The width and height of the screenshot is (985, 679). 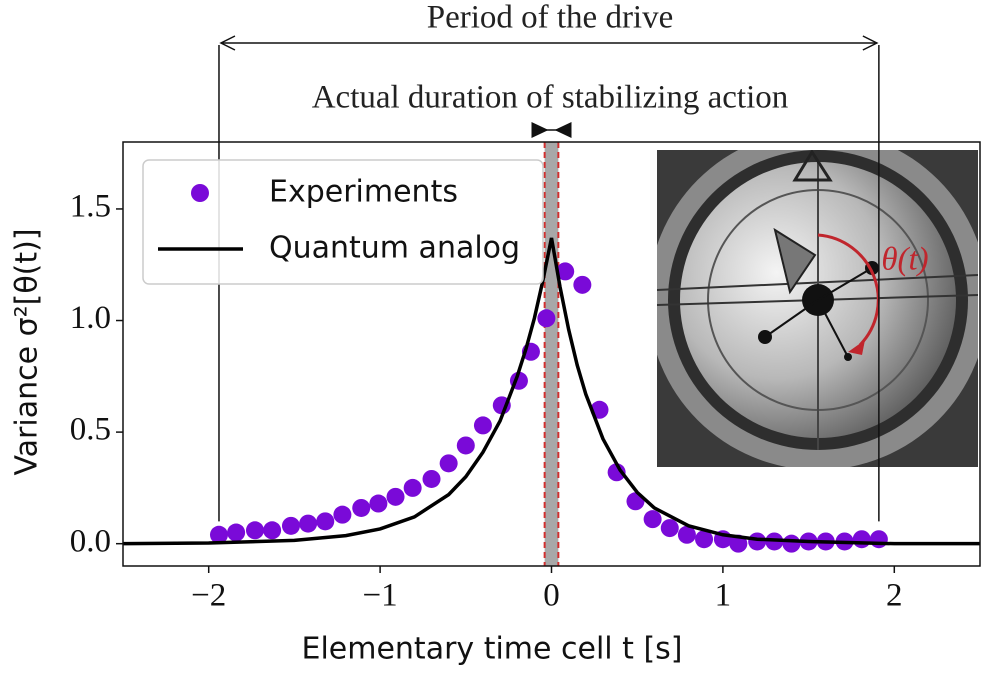 What do you see at coordinates (200, 193) in the screenshot?
I see `legend-marker` at bounding box center [200, 193].